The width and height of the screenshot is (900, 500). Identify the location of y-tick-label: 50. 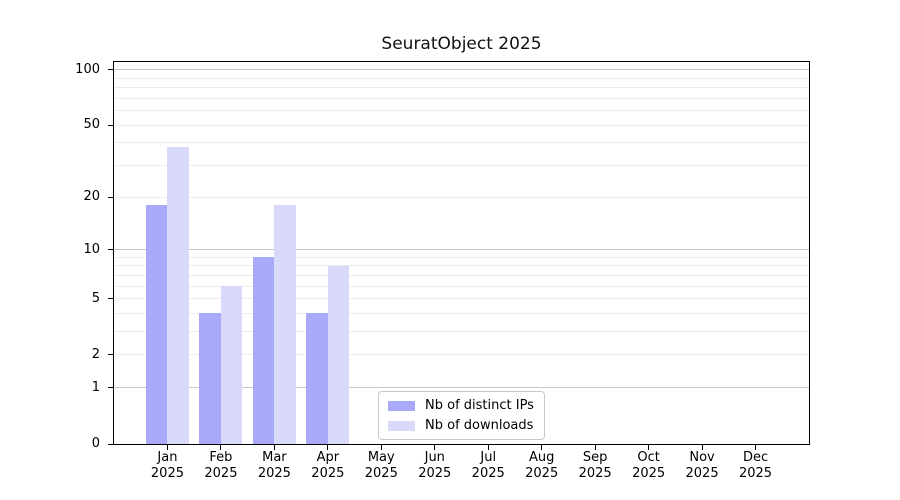
(91, 125).